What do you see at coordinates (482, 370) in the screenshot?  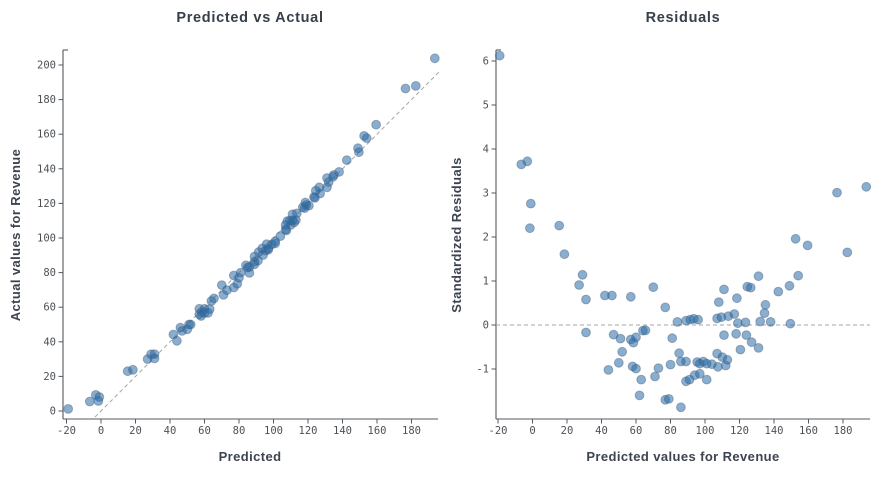 I see `y-tick-label: -1` at bounding box center [482, 370].